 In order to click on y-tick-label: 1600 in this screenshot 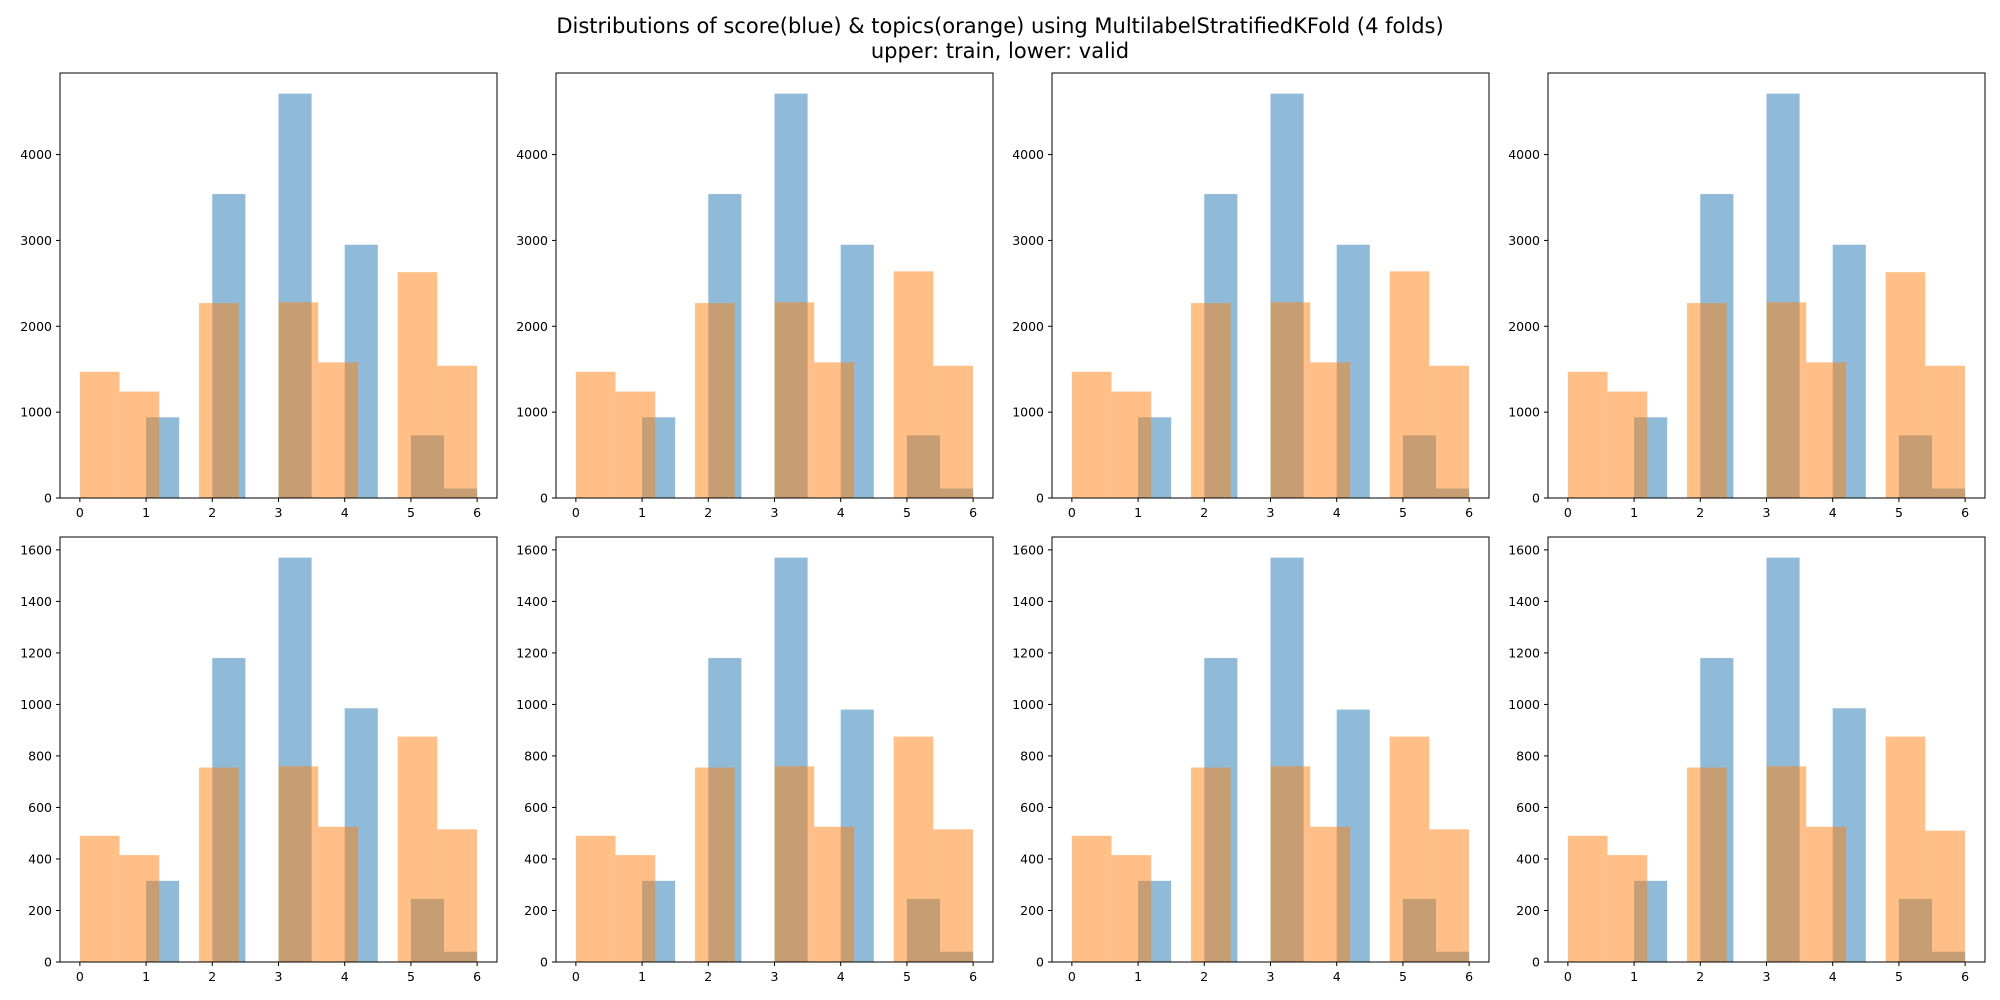, I will do `click(532, 549)`.